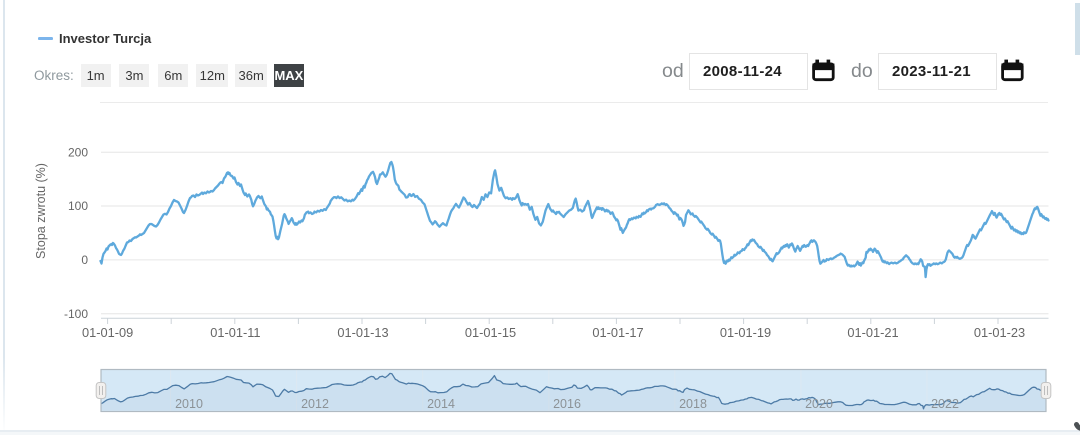 Image resolution: width=1080 pixels, height=435 pixels. What do you see at coordinates (819, 404) in the screenshot?
I see `svg-text: 2020` at bounding box center [819, 404].